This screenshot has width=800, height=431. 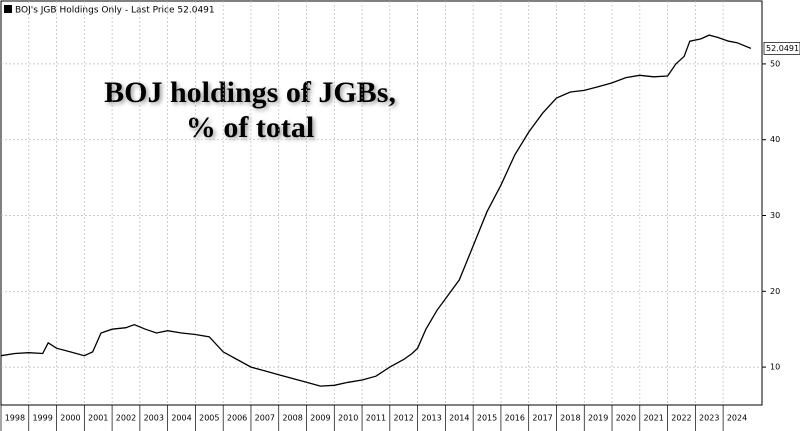 I want to click on x-tick-label: 2017, so click(x=542, y=418).